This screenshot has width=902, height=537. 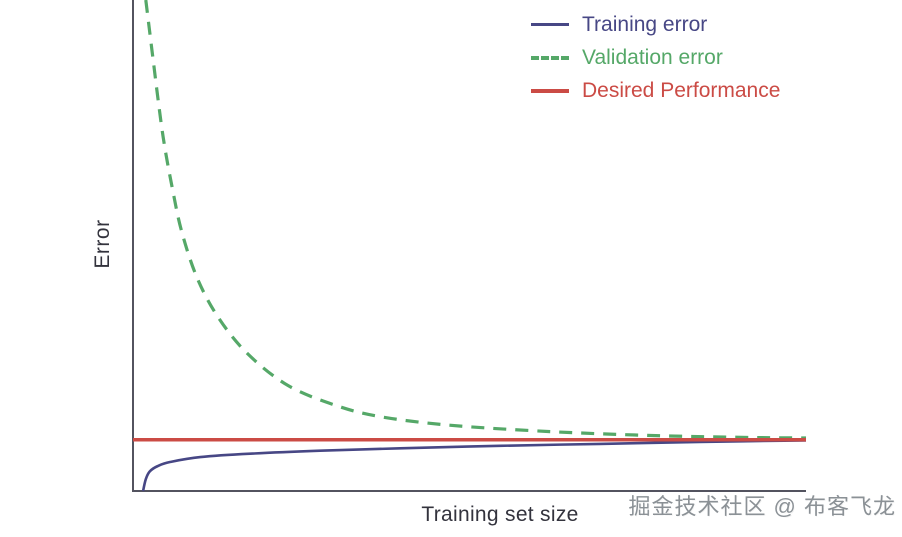 What do you see at coordinates (652, 57) in the screenshot?
I see `legend-label-validation-error: Validation error` at bounding box center [652, 57].